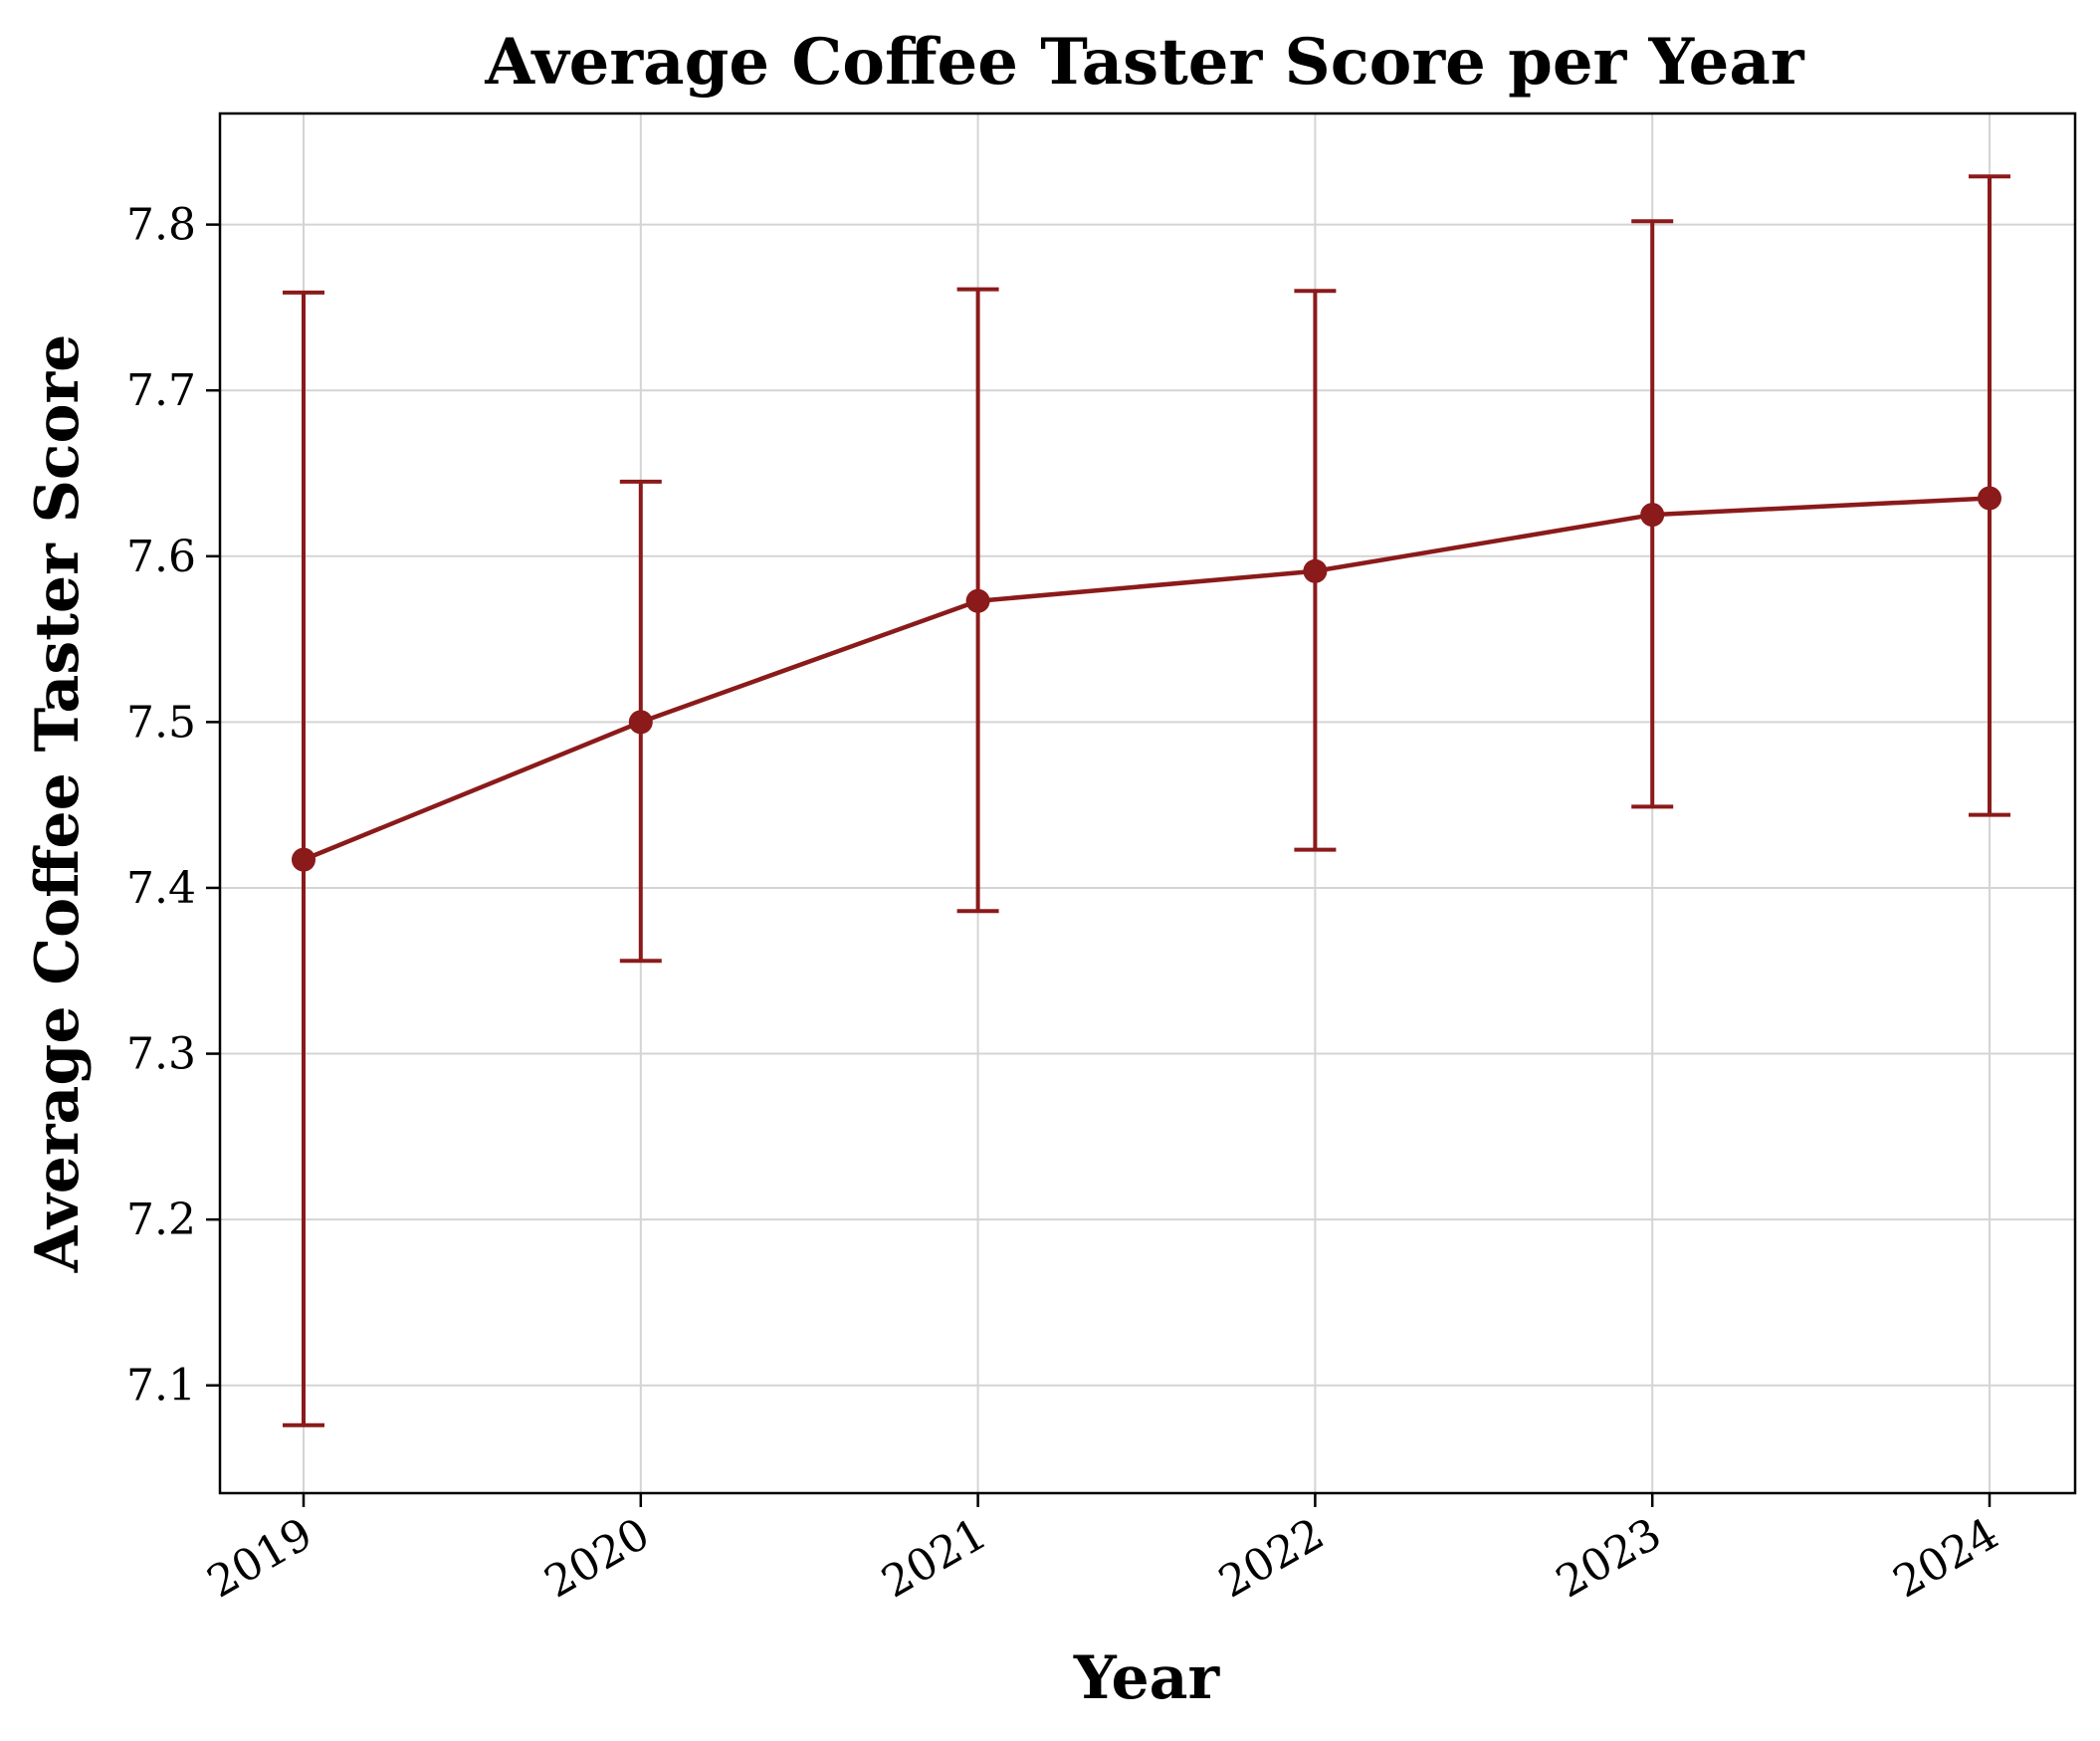 This screenshot has width=2100, height=1741. Describe the element at coordinates (161, 722) in the screenshot. I see `y-tick-label: 7.5` at that location.